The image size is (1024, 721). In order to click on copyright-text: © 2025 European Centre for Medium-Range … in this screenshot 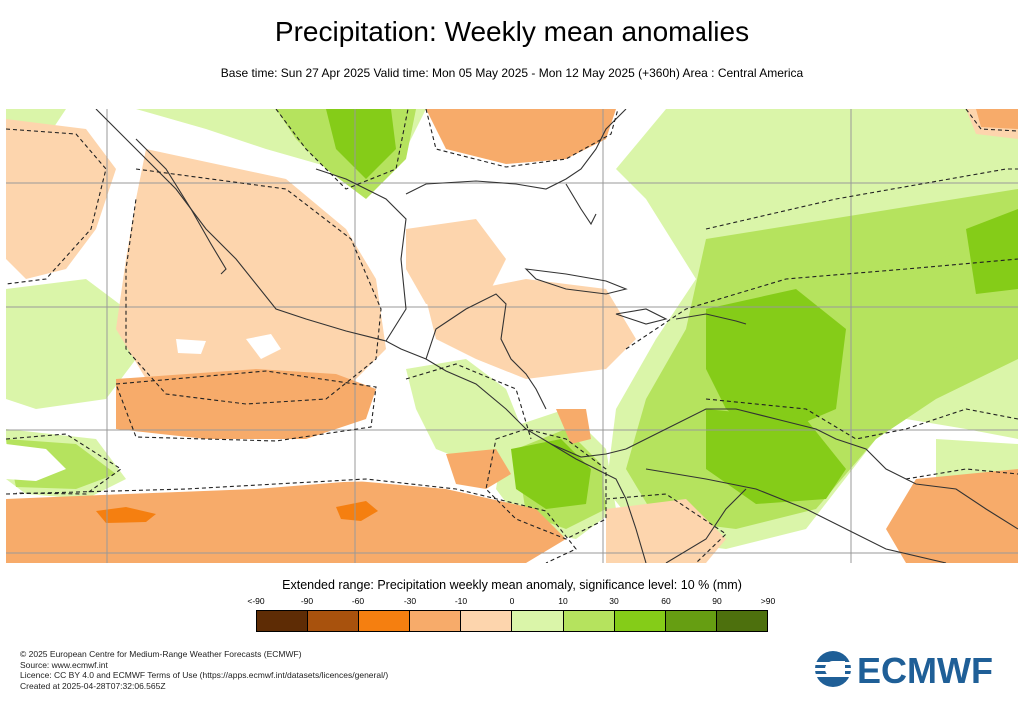, I will do `click(161, 654)`.